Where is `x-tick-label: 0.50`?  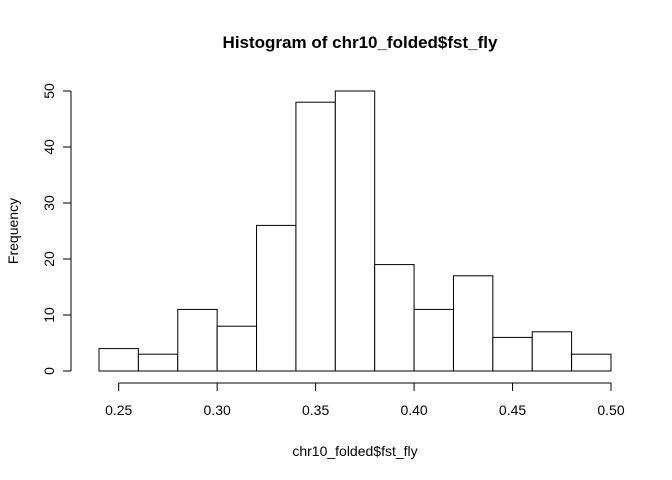 x-tick-label: 0.50 is located at coordinates (610, 410).